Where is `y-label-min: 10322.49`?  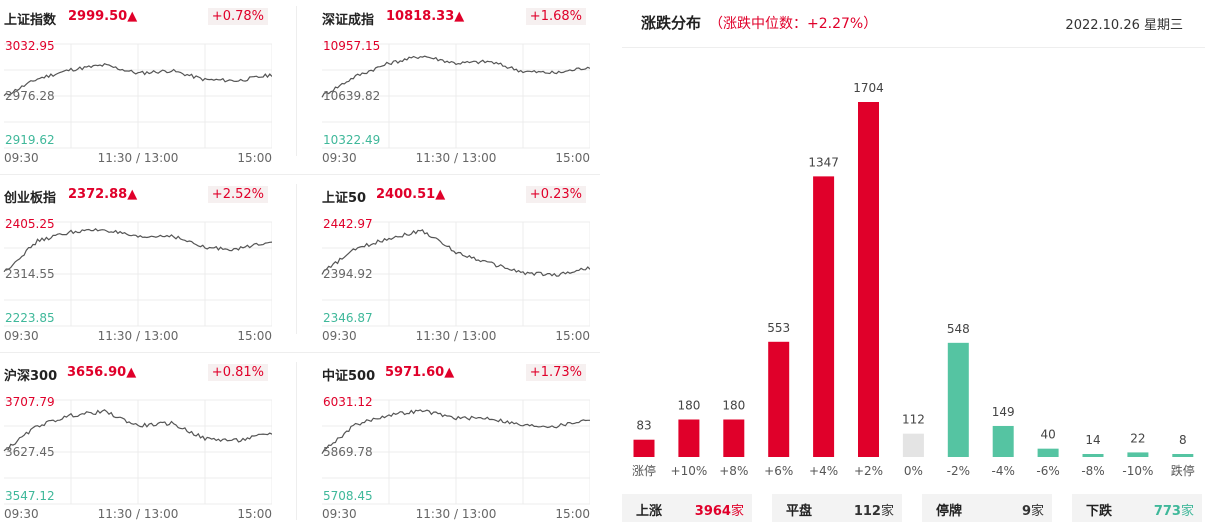
y-label-min: 10322.49 is located at coordinates (351, 140).